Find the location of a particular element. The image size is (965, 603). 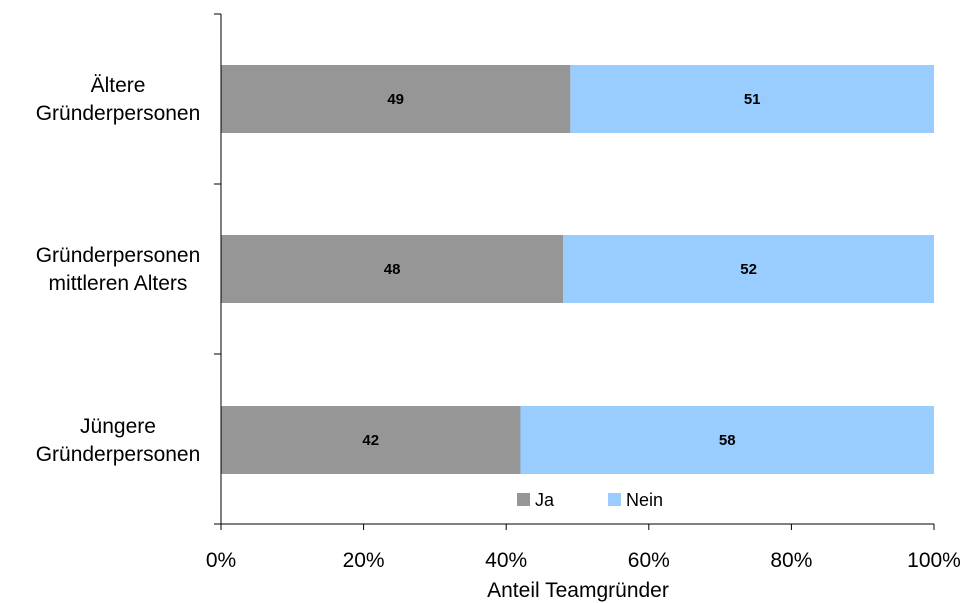

data-label: 48 is located at coordinates (392, 269).